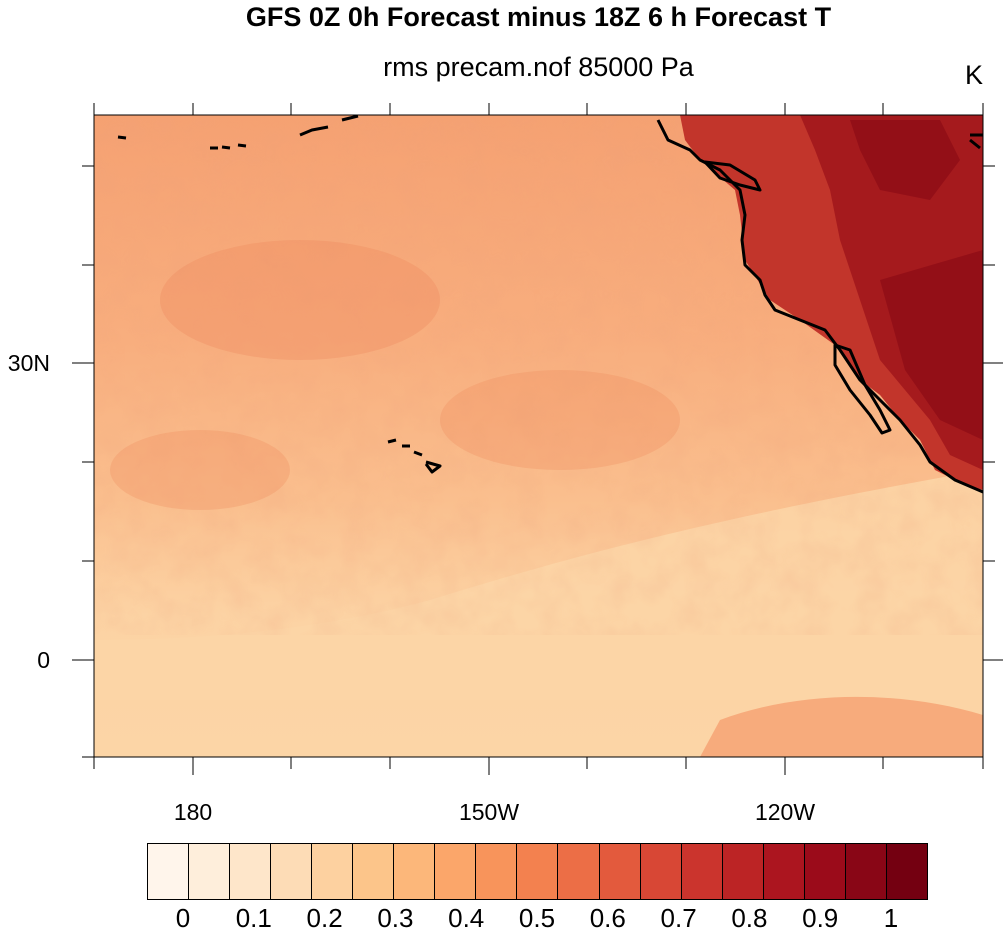 The image size is (1005, 944). Describe the element at coordinates (891, 918) in the screenshot. I see `colorbar-label: 1` at that location.